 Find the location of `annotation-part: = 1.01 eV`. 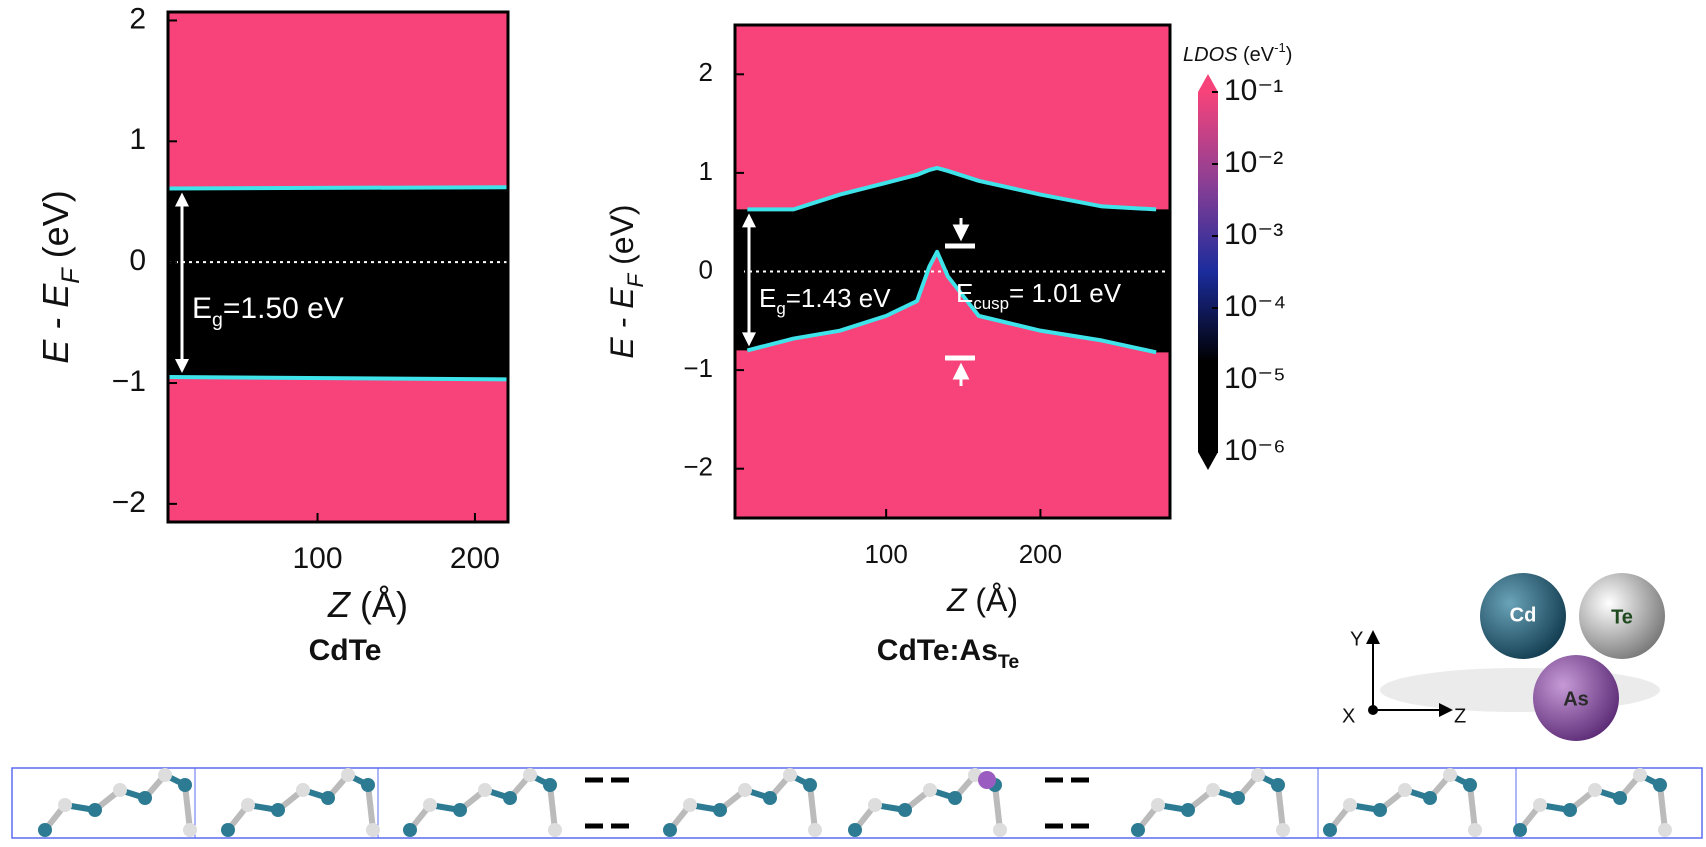

annotation-part: = 1.01 eV is located at coordinates (1065, 293).